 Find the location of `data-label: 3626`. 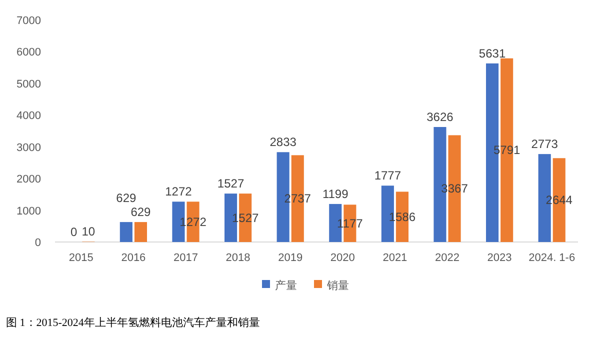

data-label: 3626 is located at coordinates (440, 117).